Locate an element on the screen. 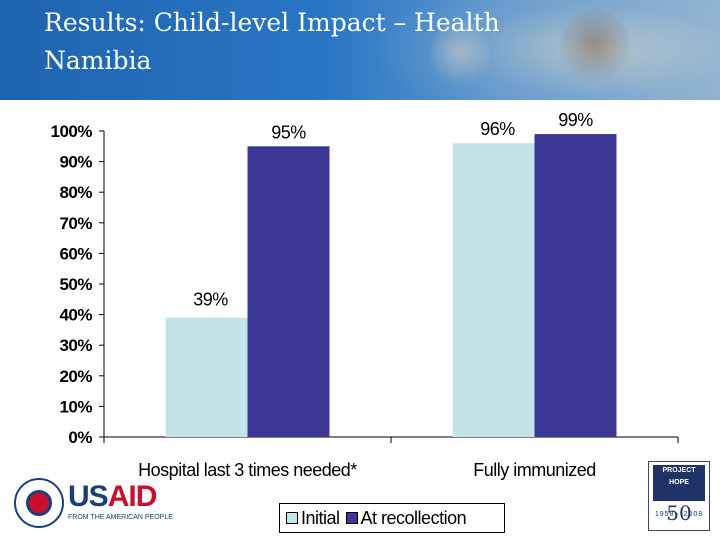  data-label: 95% is located at coordinates (288, 132).